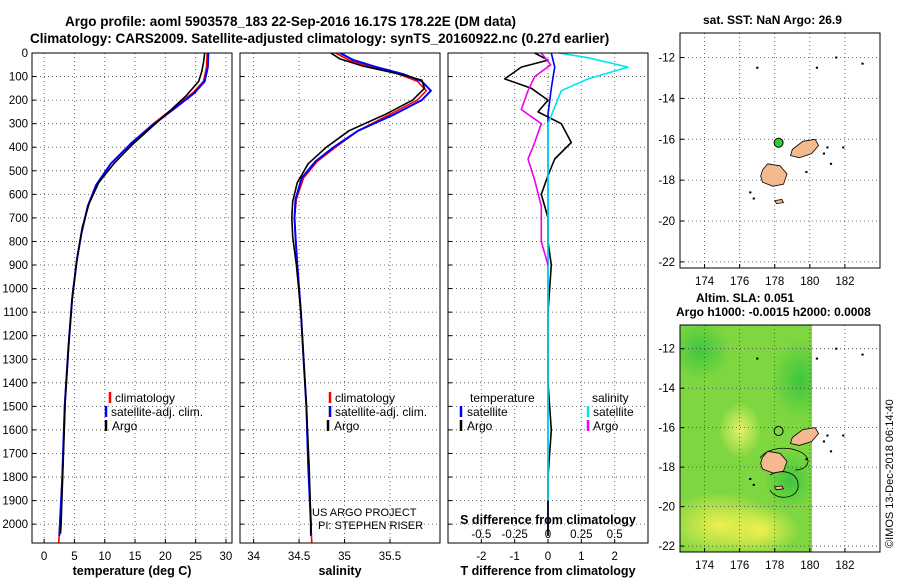 This screenshot has width=900, height=580. What do you see at coordinates (18, 148) in the screenshot?
I see `depth-tick-label: 400` at bounding box center [18, 148].